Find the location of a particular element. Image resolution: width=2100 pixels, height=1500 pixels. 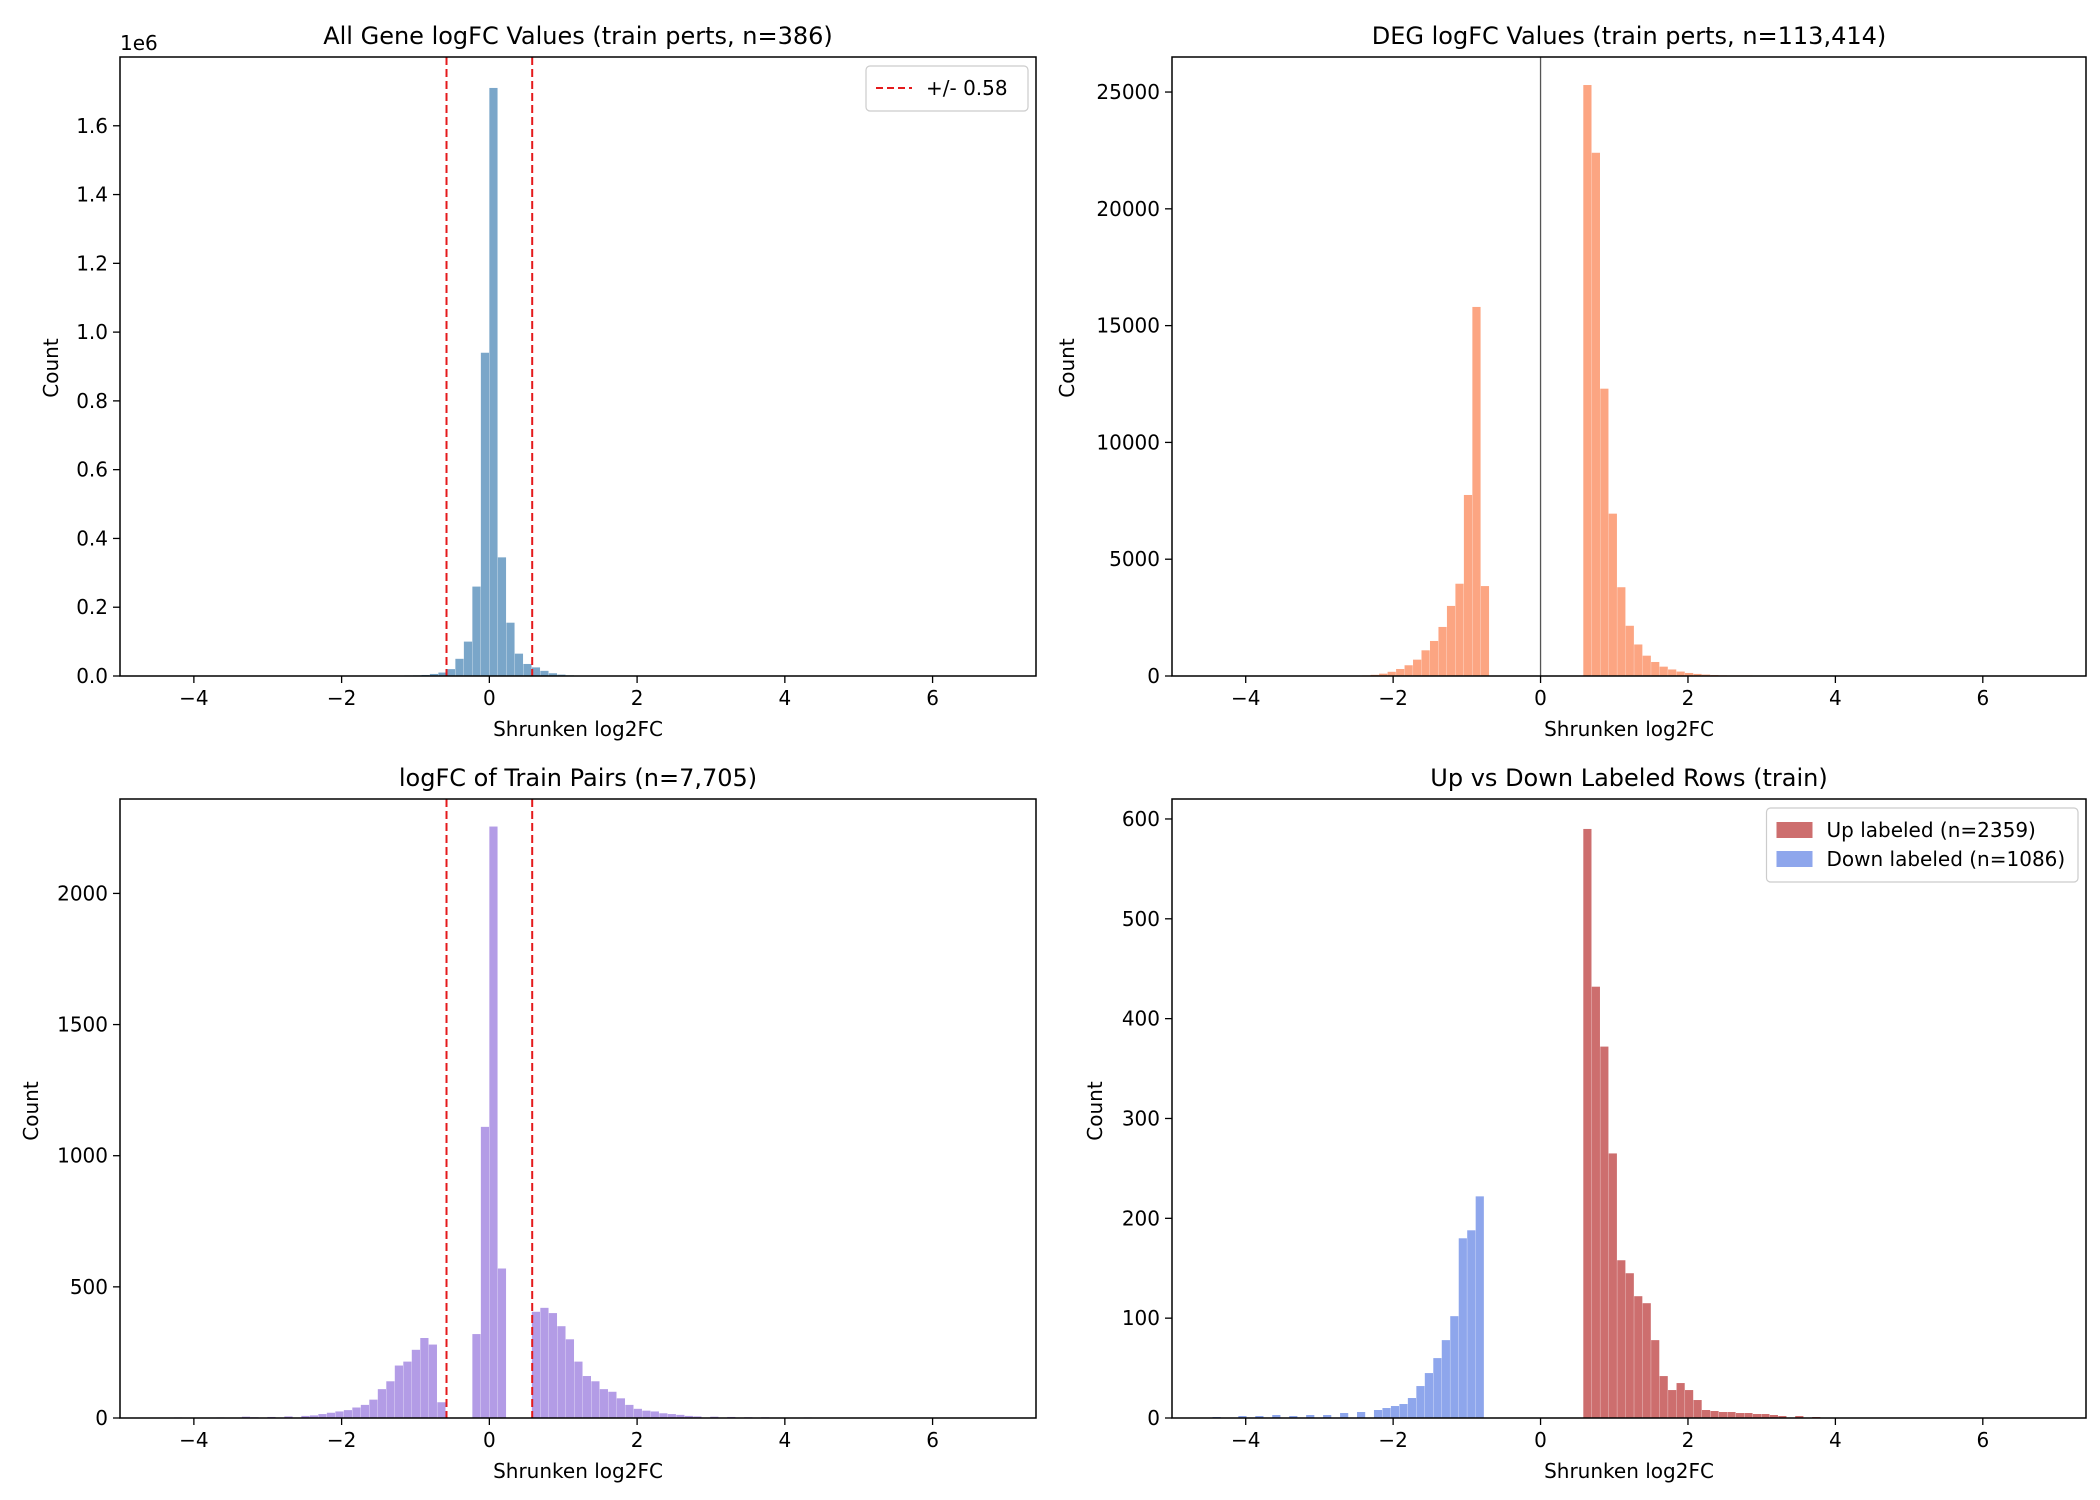

bars is located at coordinates (1516, 1123).